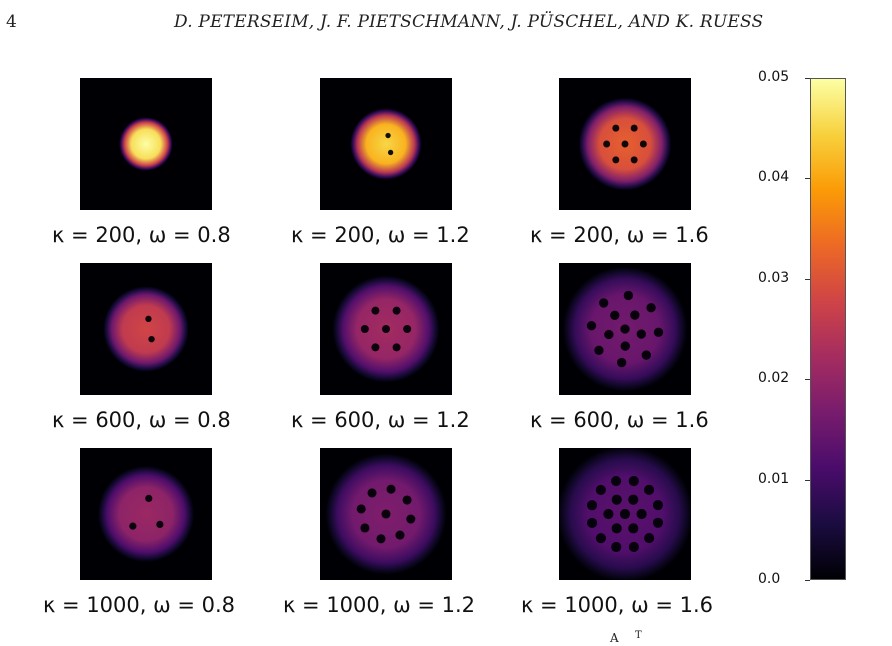 This screenshot has width=892, height=646. I want to click on panel-caption: κ = 600, ω = 1.2, so click(380, 420).